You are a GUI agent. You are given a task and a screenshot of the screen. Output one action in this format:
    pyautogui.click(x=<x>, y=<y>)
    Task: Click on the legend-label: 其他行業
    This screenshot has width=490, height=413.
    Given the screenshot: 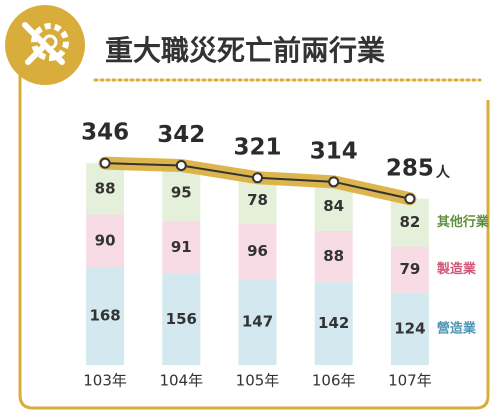 What is the action you would take?
    pyautogui.click(x=463, y=222)
    